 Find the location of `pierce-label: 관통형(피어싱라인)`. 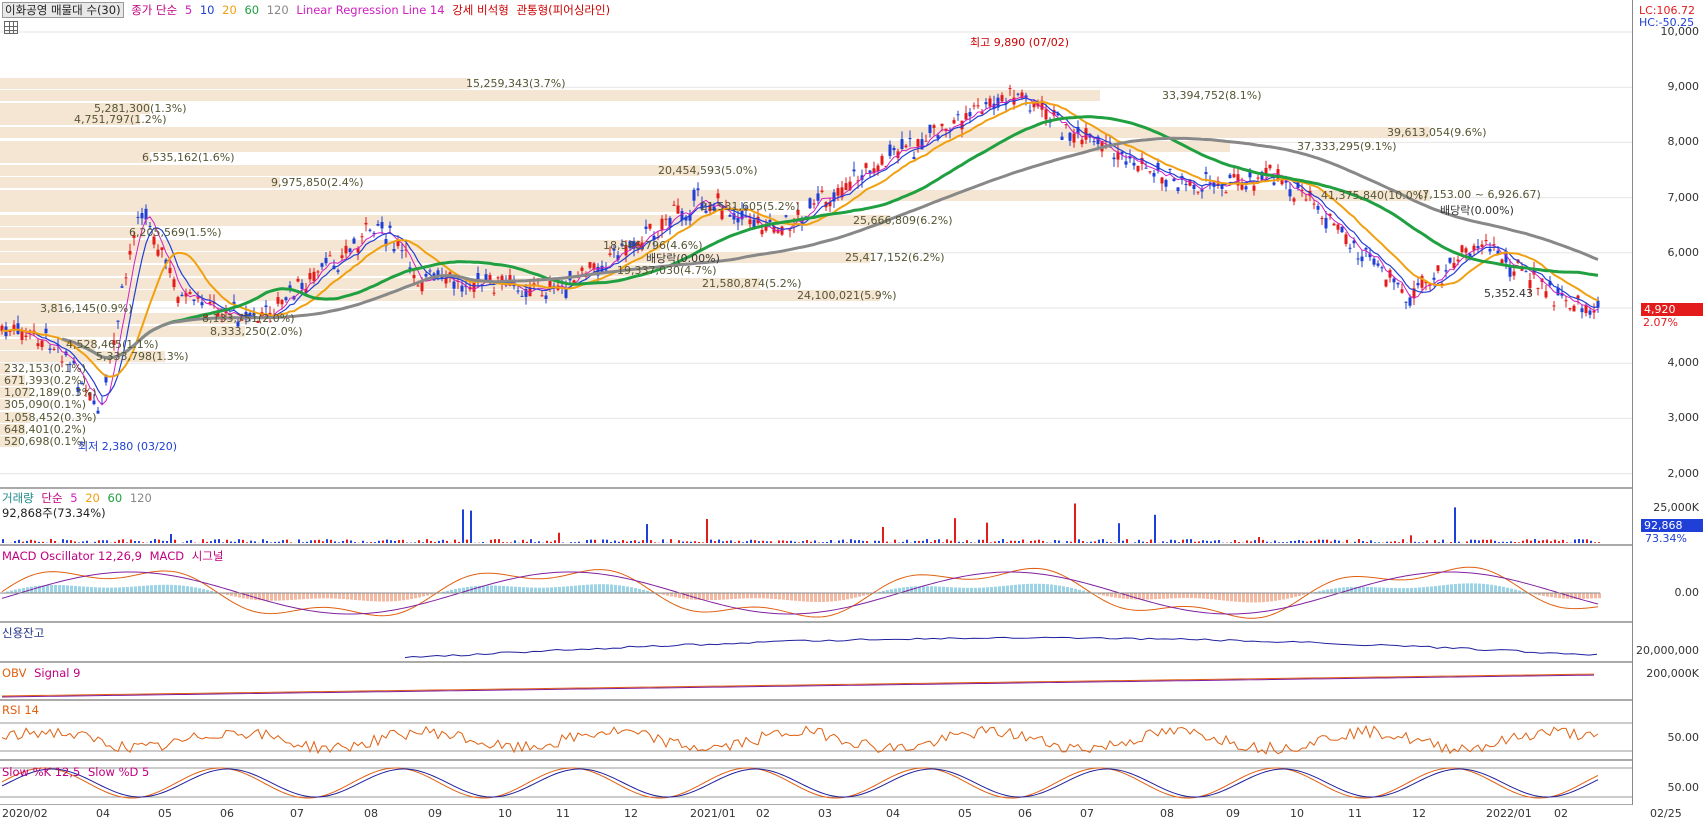

pierce-label: 관통형(피어싱라인) is located at coordinates (563, 10).